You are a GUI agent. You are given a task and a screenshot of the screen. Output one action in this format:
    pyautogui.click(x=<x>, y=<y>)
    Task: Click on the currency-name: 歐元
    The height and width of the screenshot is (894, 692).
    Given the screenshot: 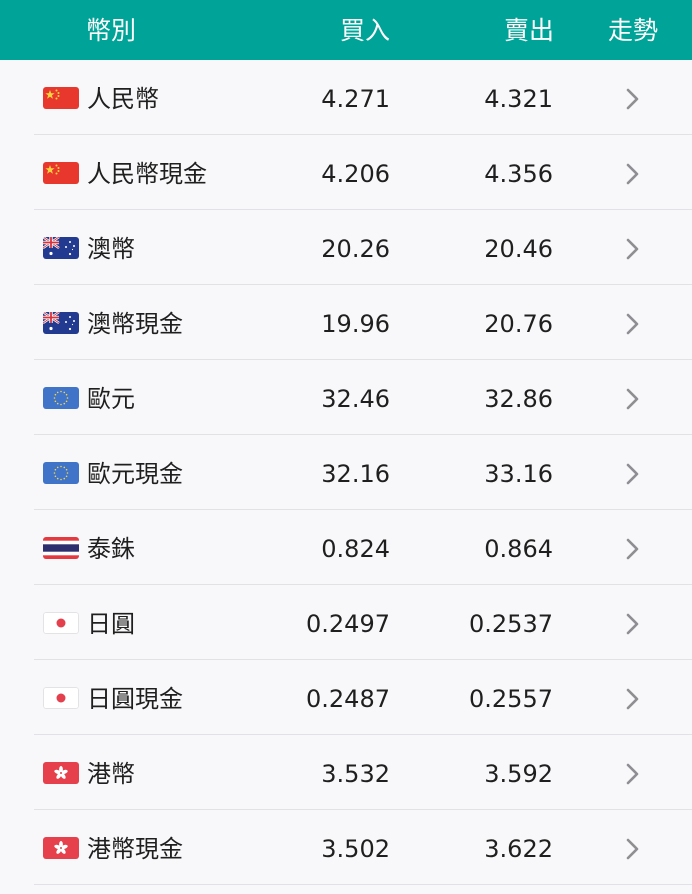 What is the action you would take?
    pyautogui.click(x=111, y=399)
    